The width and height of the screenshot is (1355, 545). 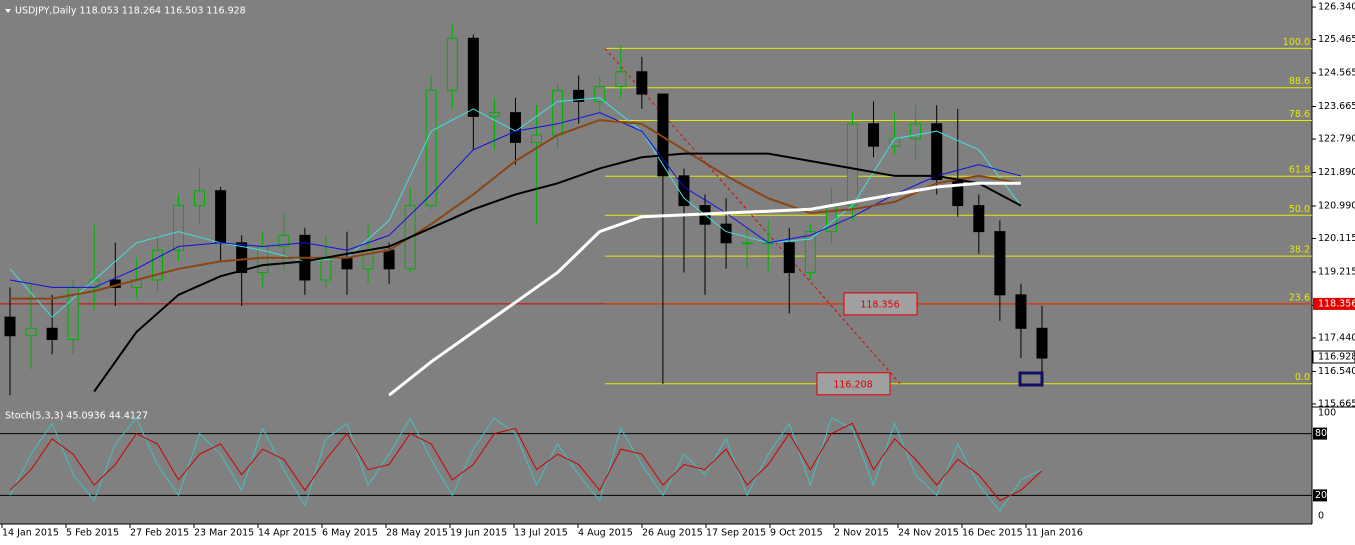 I want to click on x-tick-label: 17 Sep 2015, so click(x=736, y=533).